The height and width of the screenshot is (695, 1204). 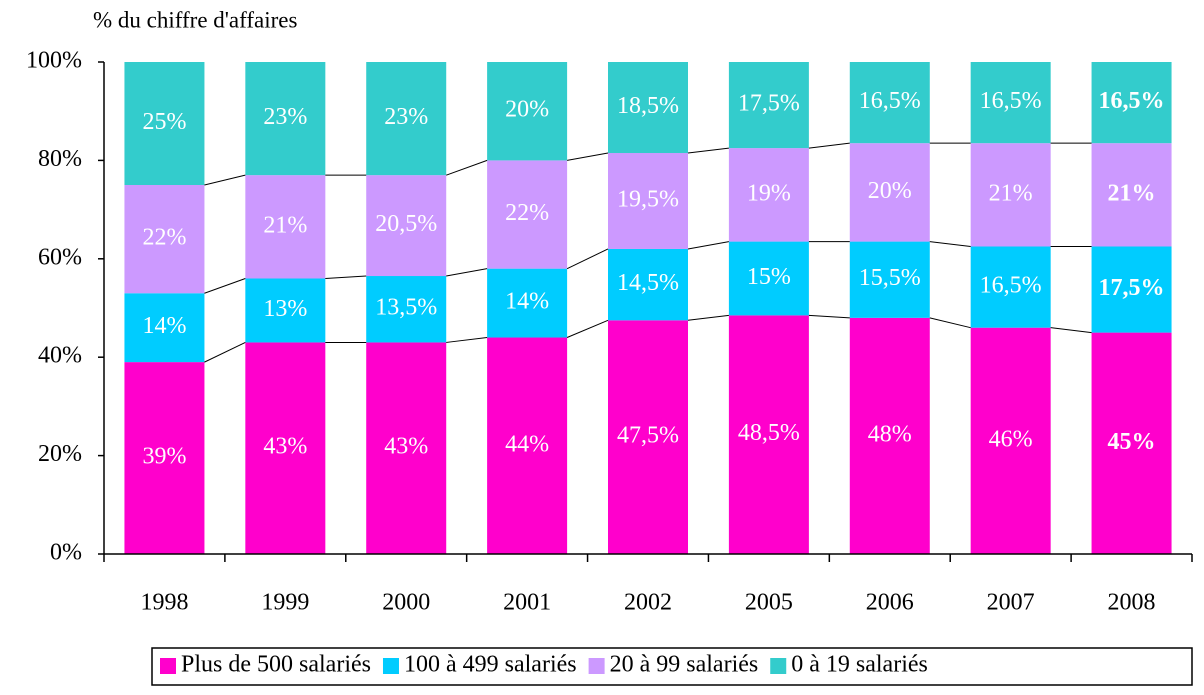 I want to click on data-label: 39%, so click(x=164, y=457).